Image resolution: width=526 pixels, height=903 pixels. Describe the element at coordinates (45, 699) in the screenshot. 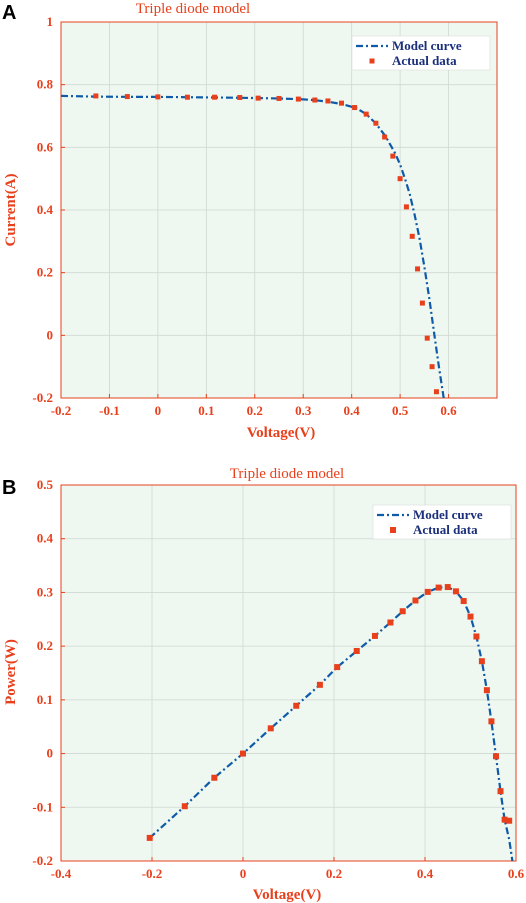

I see `y-tick-label: 0.1` at that location.